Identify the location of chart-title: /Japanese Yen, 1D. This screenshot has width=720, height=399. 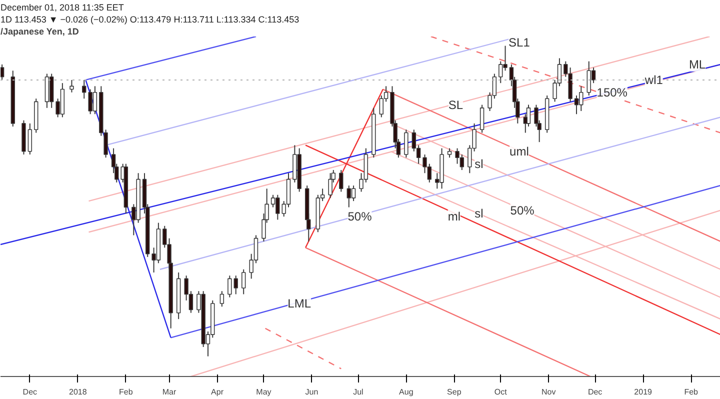
(40, 31).